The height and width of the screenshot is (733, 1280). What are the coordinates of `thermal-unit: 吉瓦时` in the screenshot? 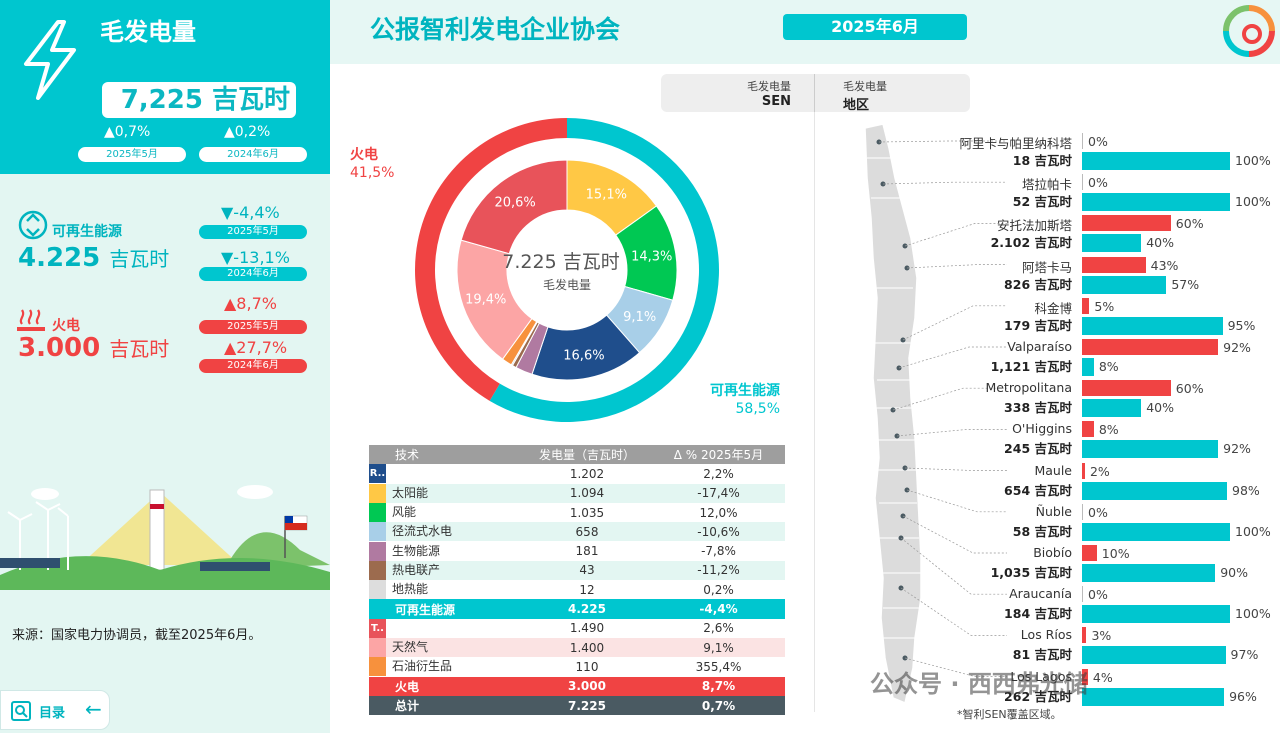 It's located at (139, 349).